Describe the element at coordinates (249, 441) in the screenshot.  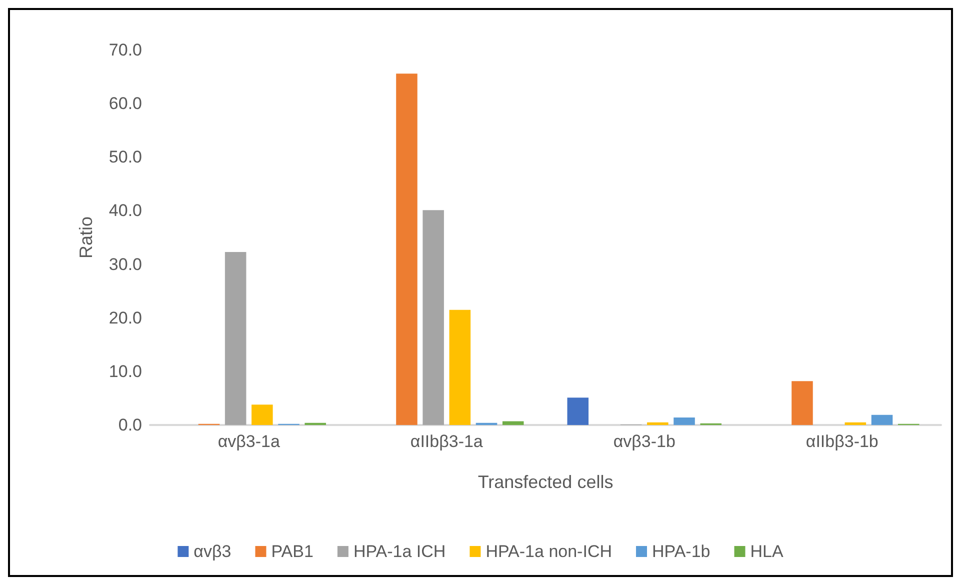
I see `x-tick-label: αvβ3-1a` at that location.